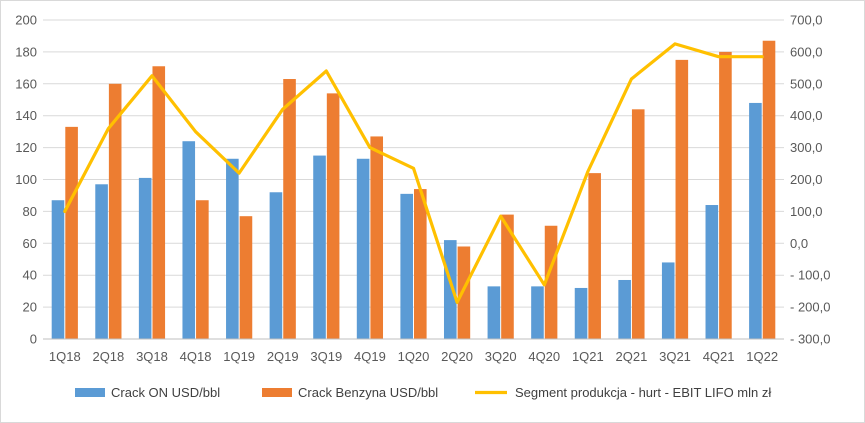 The height and width of the screenshot is (423, 865). What do you see at coordinates (368, 392) in the screenshot?
I see `legend-label: Crack Benzyna USD/bbl` at bounding box center [368, 392].